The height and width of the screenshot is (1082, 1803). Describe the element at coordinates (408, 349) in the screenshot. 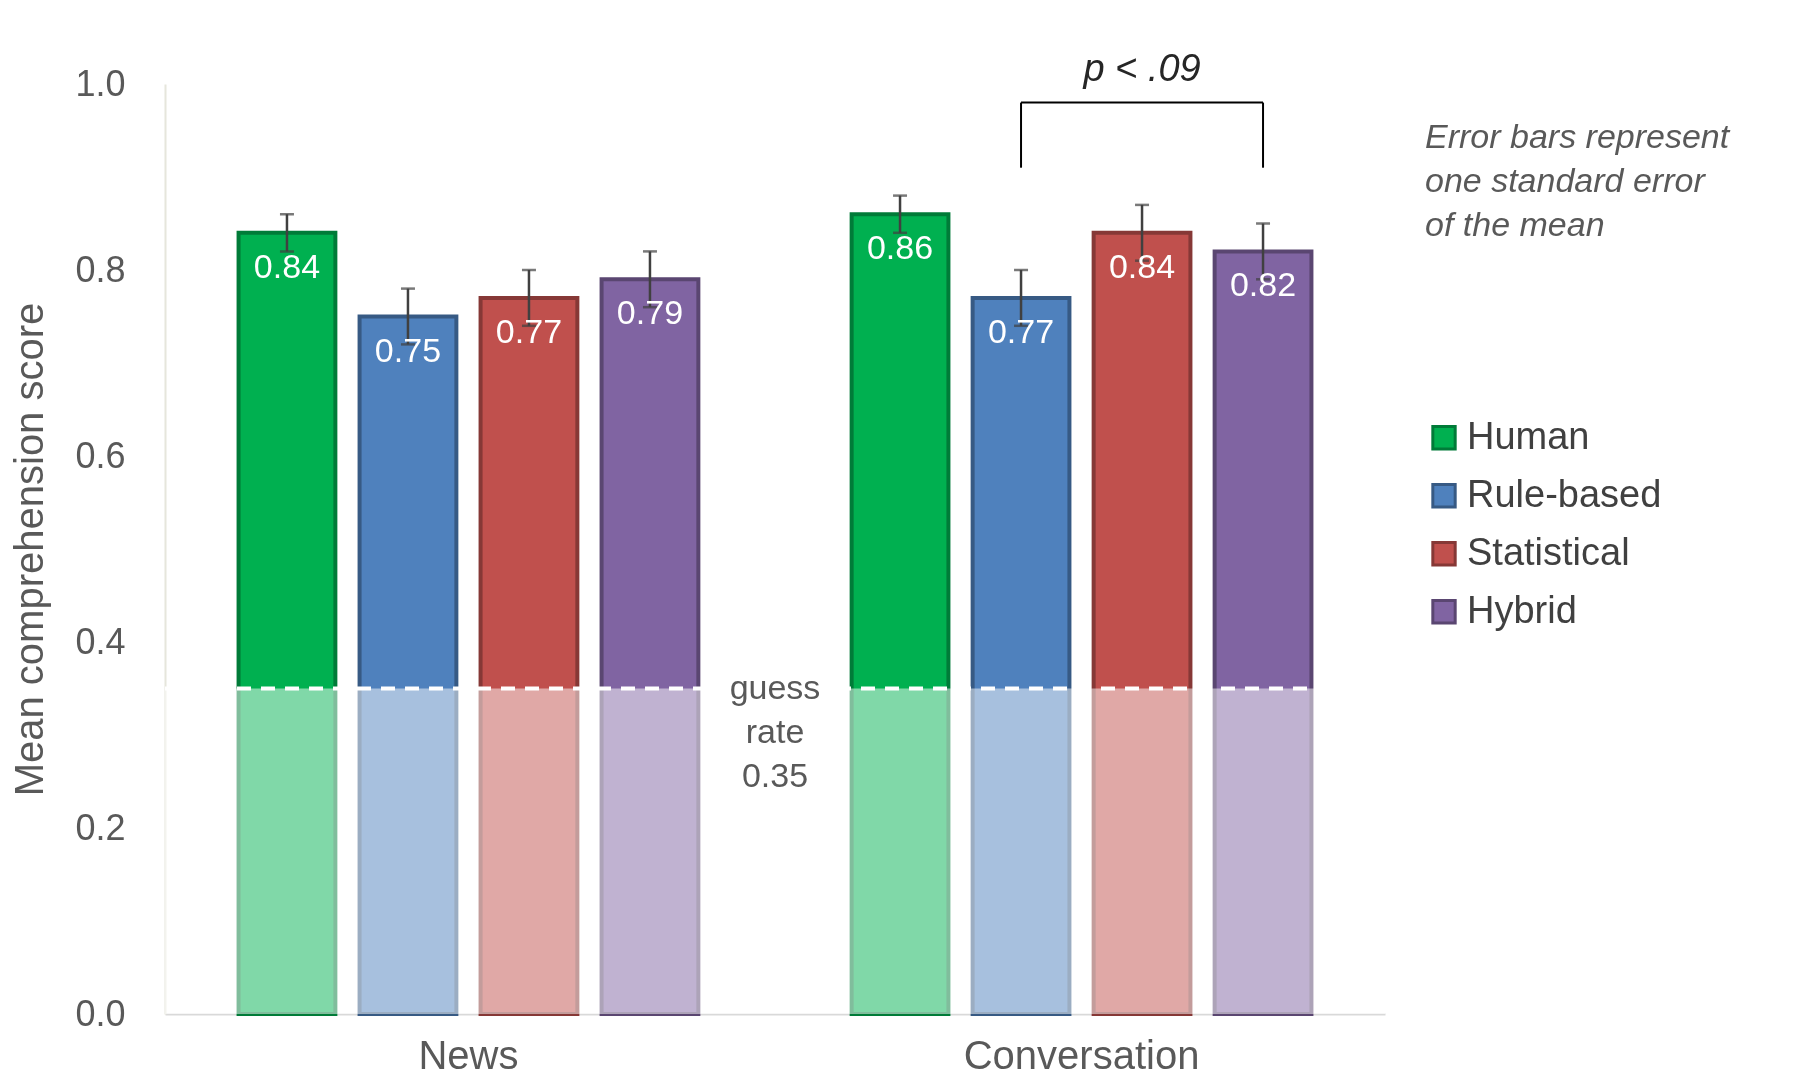

I see `data-label: 0.75` at that location.